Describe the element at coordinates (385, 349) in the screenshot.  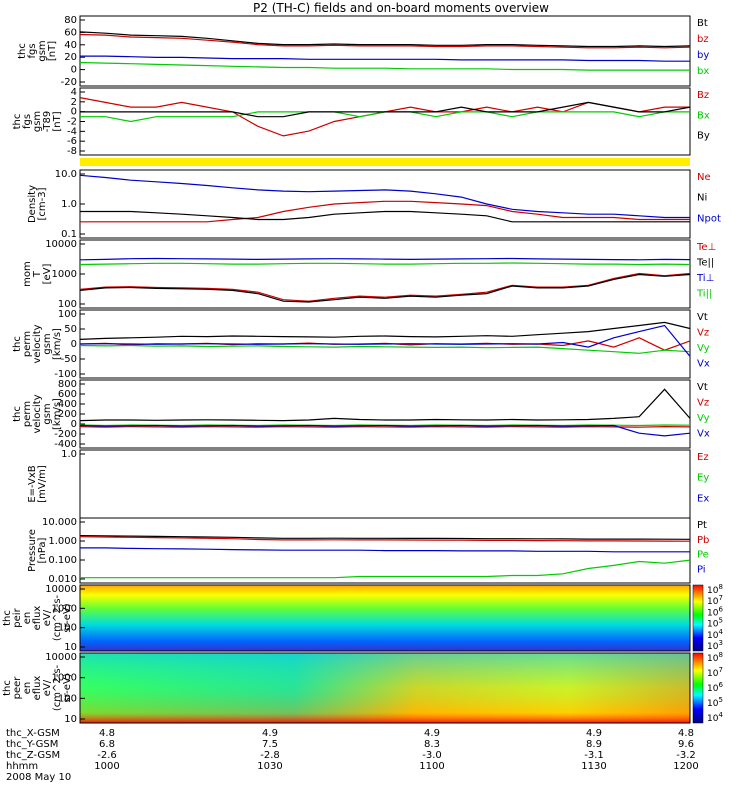
I see `series-line-Vy` at that location.